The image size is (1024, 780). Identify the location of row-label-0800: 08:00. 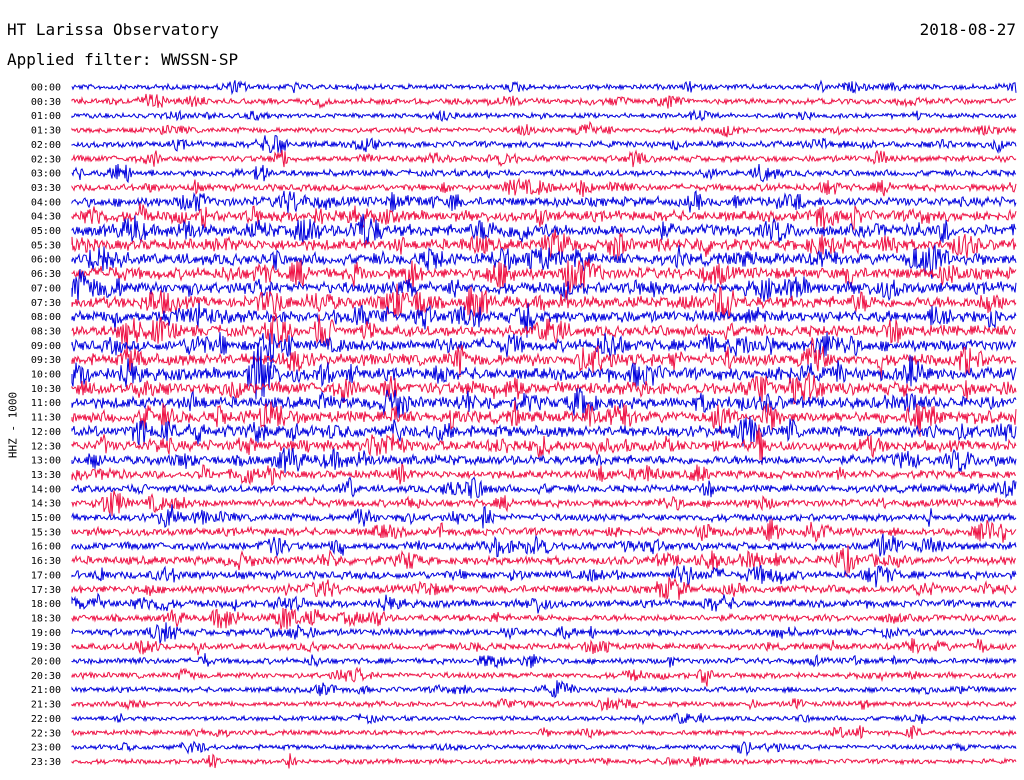
(46, 317).